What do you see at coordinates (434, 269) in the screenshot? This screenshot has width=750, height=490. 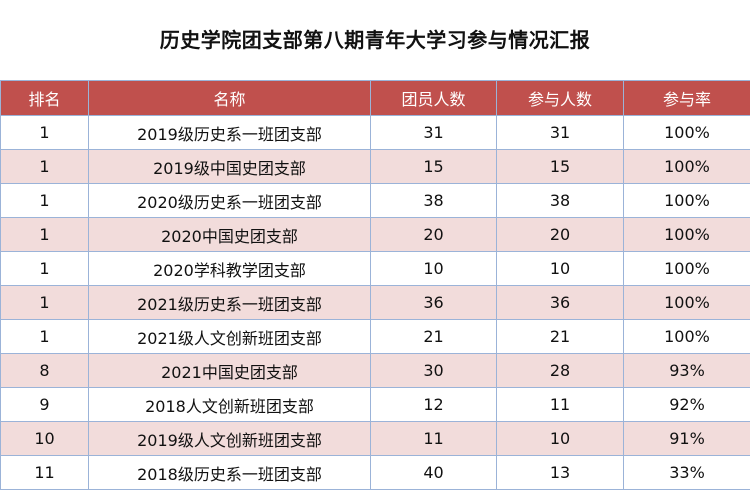 I see `cell-members: 10` at bounding box center [434, 269].